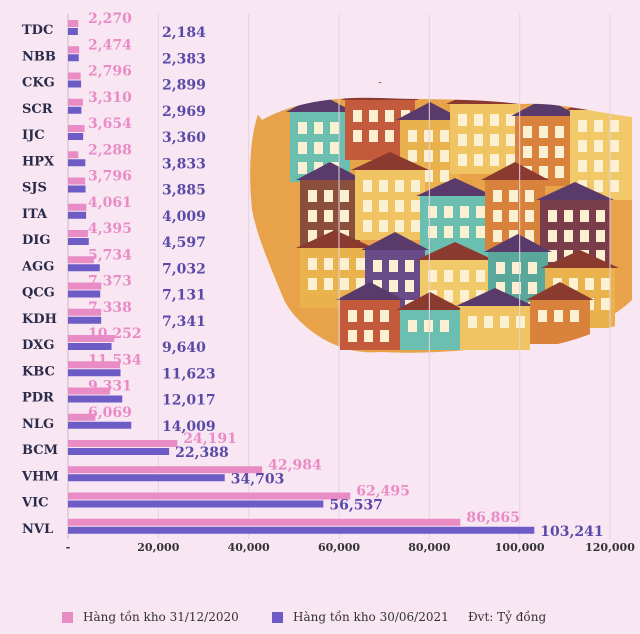 This screenshot has width=640, height=634. What do you see at coordinates (370, 325) in the screenshot?
I see `house-block` at bounding box center [370, 325].